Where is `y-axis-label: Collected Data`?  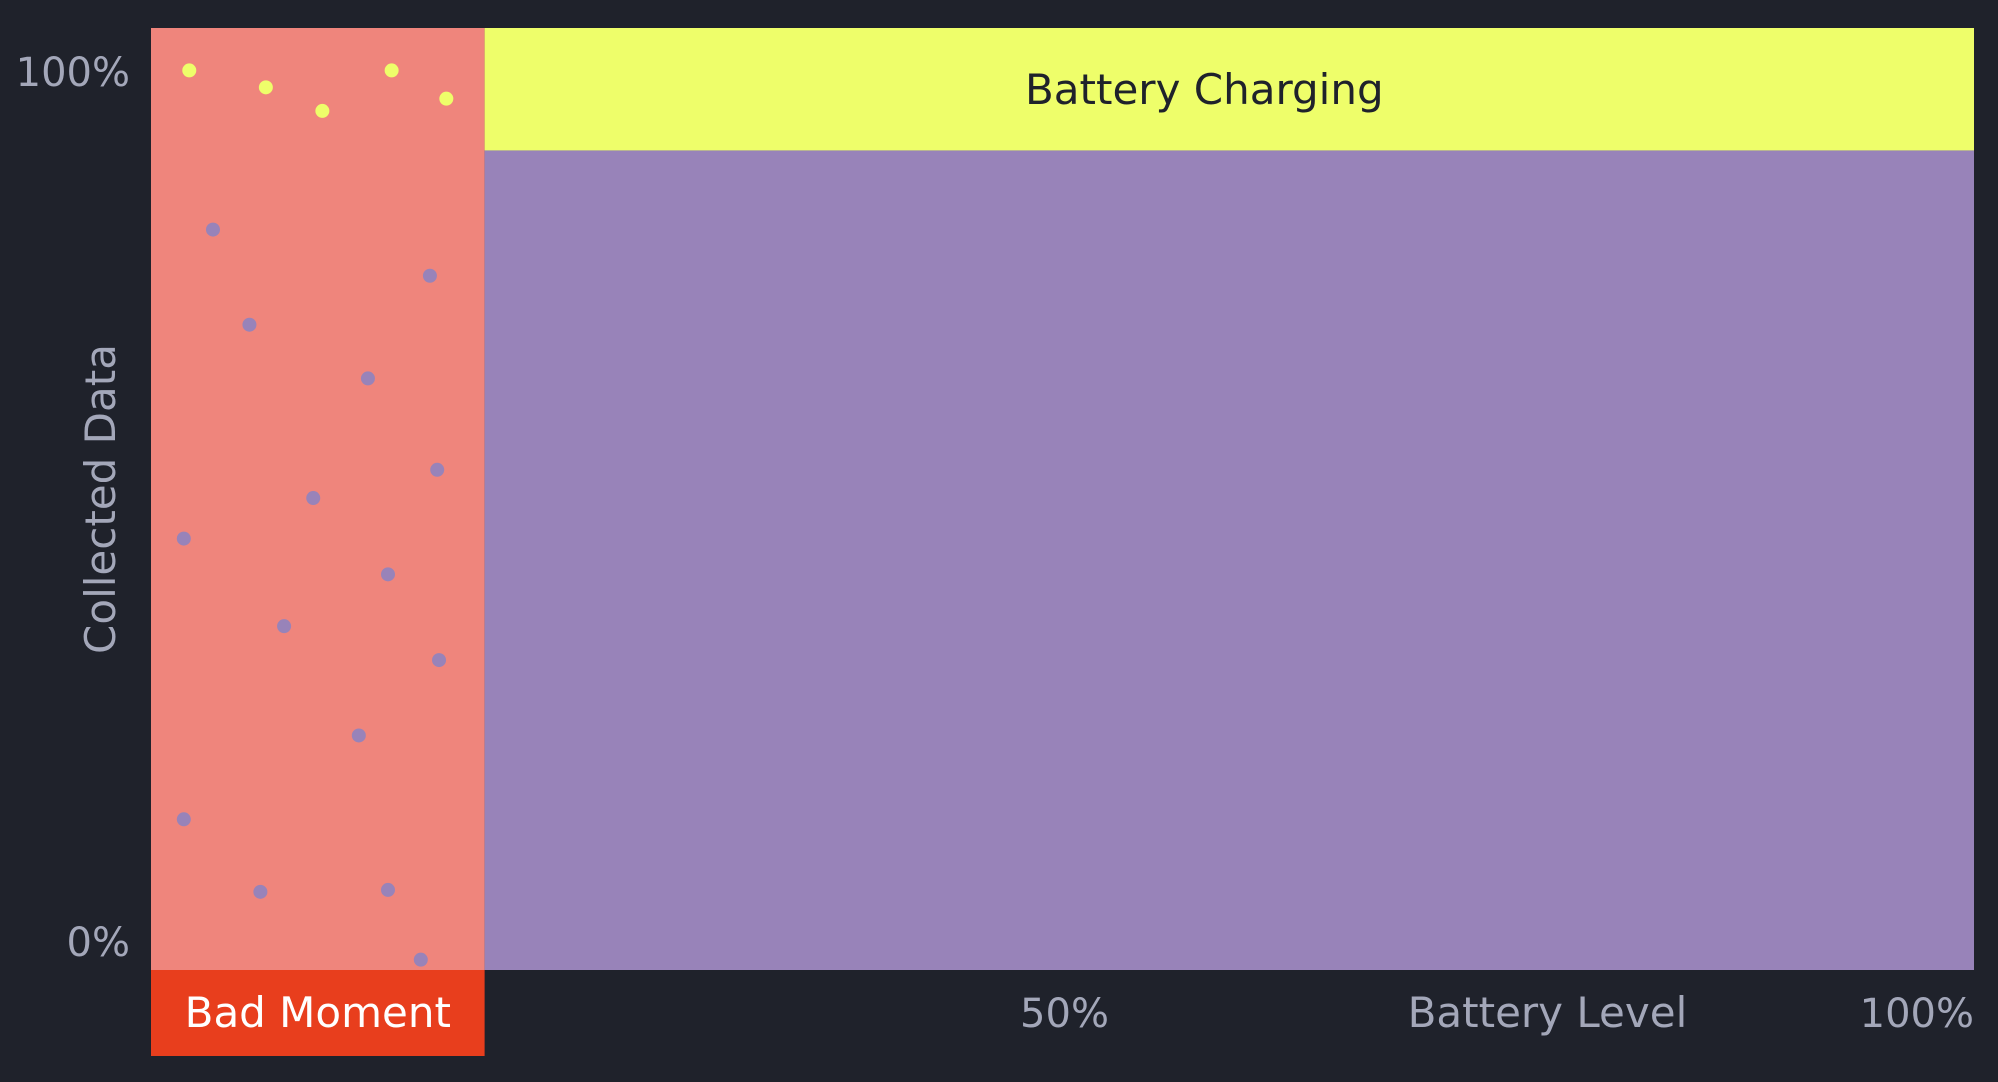 y-axis-label: Collected Data is located at coordinates (100, 499).